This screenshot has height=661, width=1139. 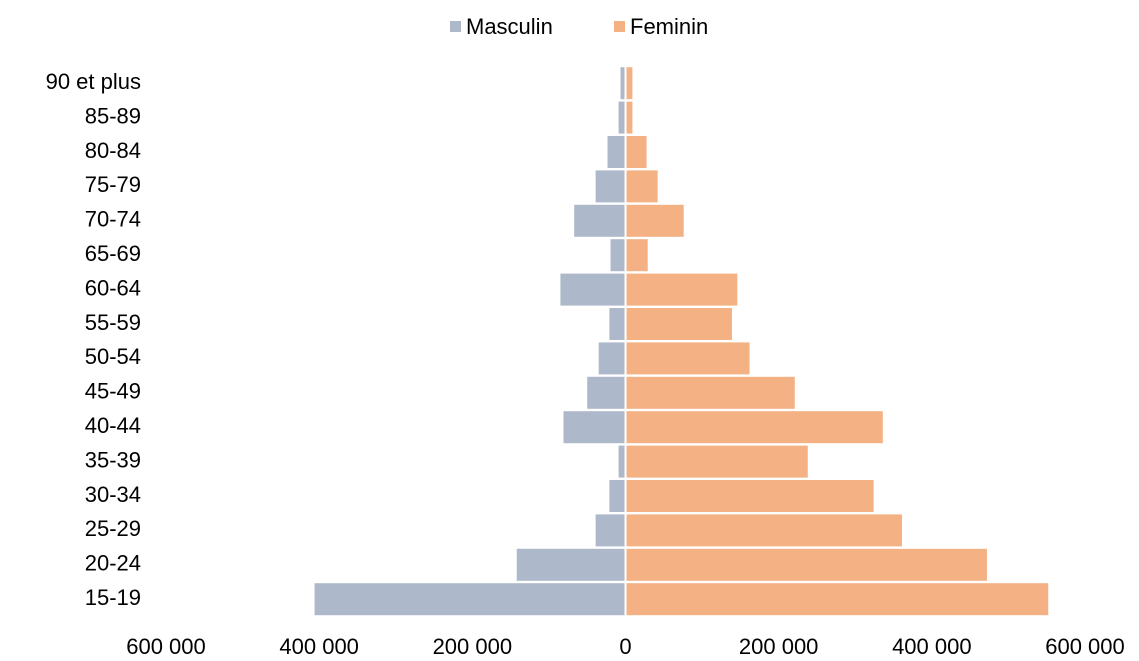 What do you see at coordinates (113, 322) in the screenshot?
I see `y-tick-label: 55-59` at bounding box center [113, 322].